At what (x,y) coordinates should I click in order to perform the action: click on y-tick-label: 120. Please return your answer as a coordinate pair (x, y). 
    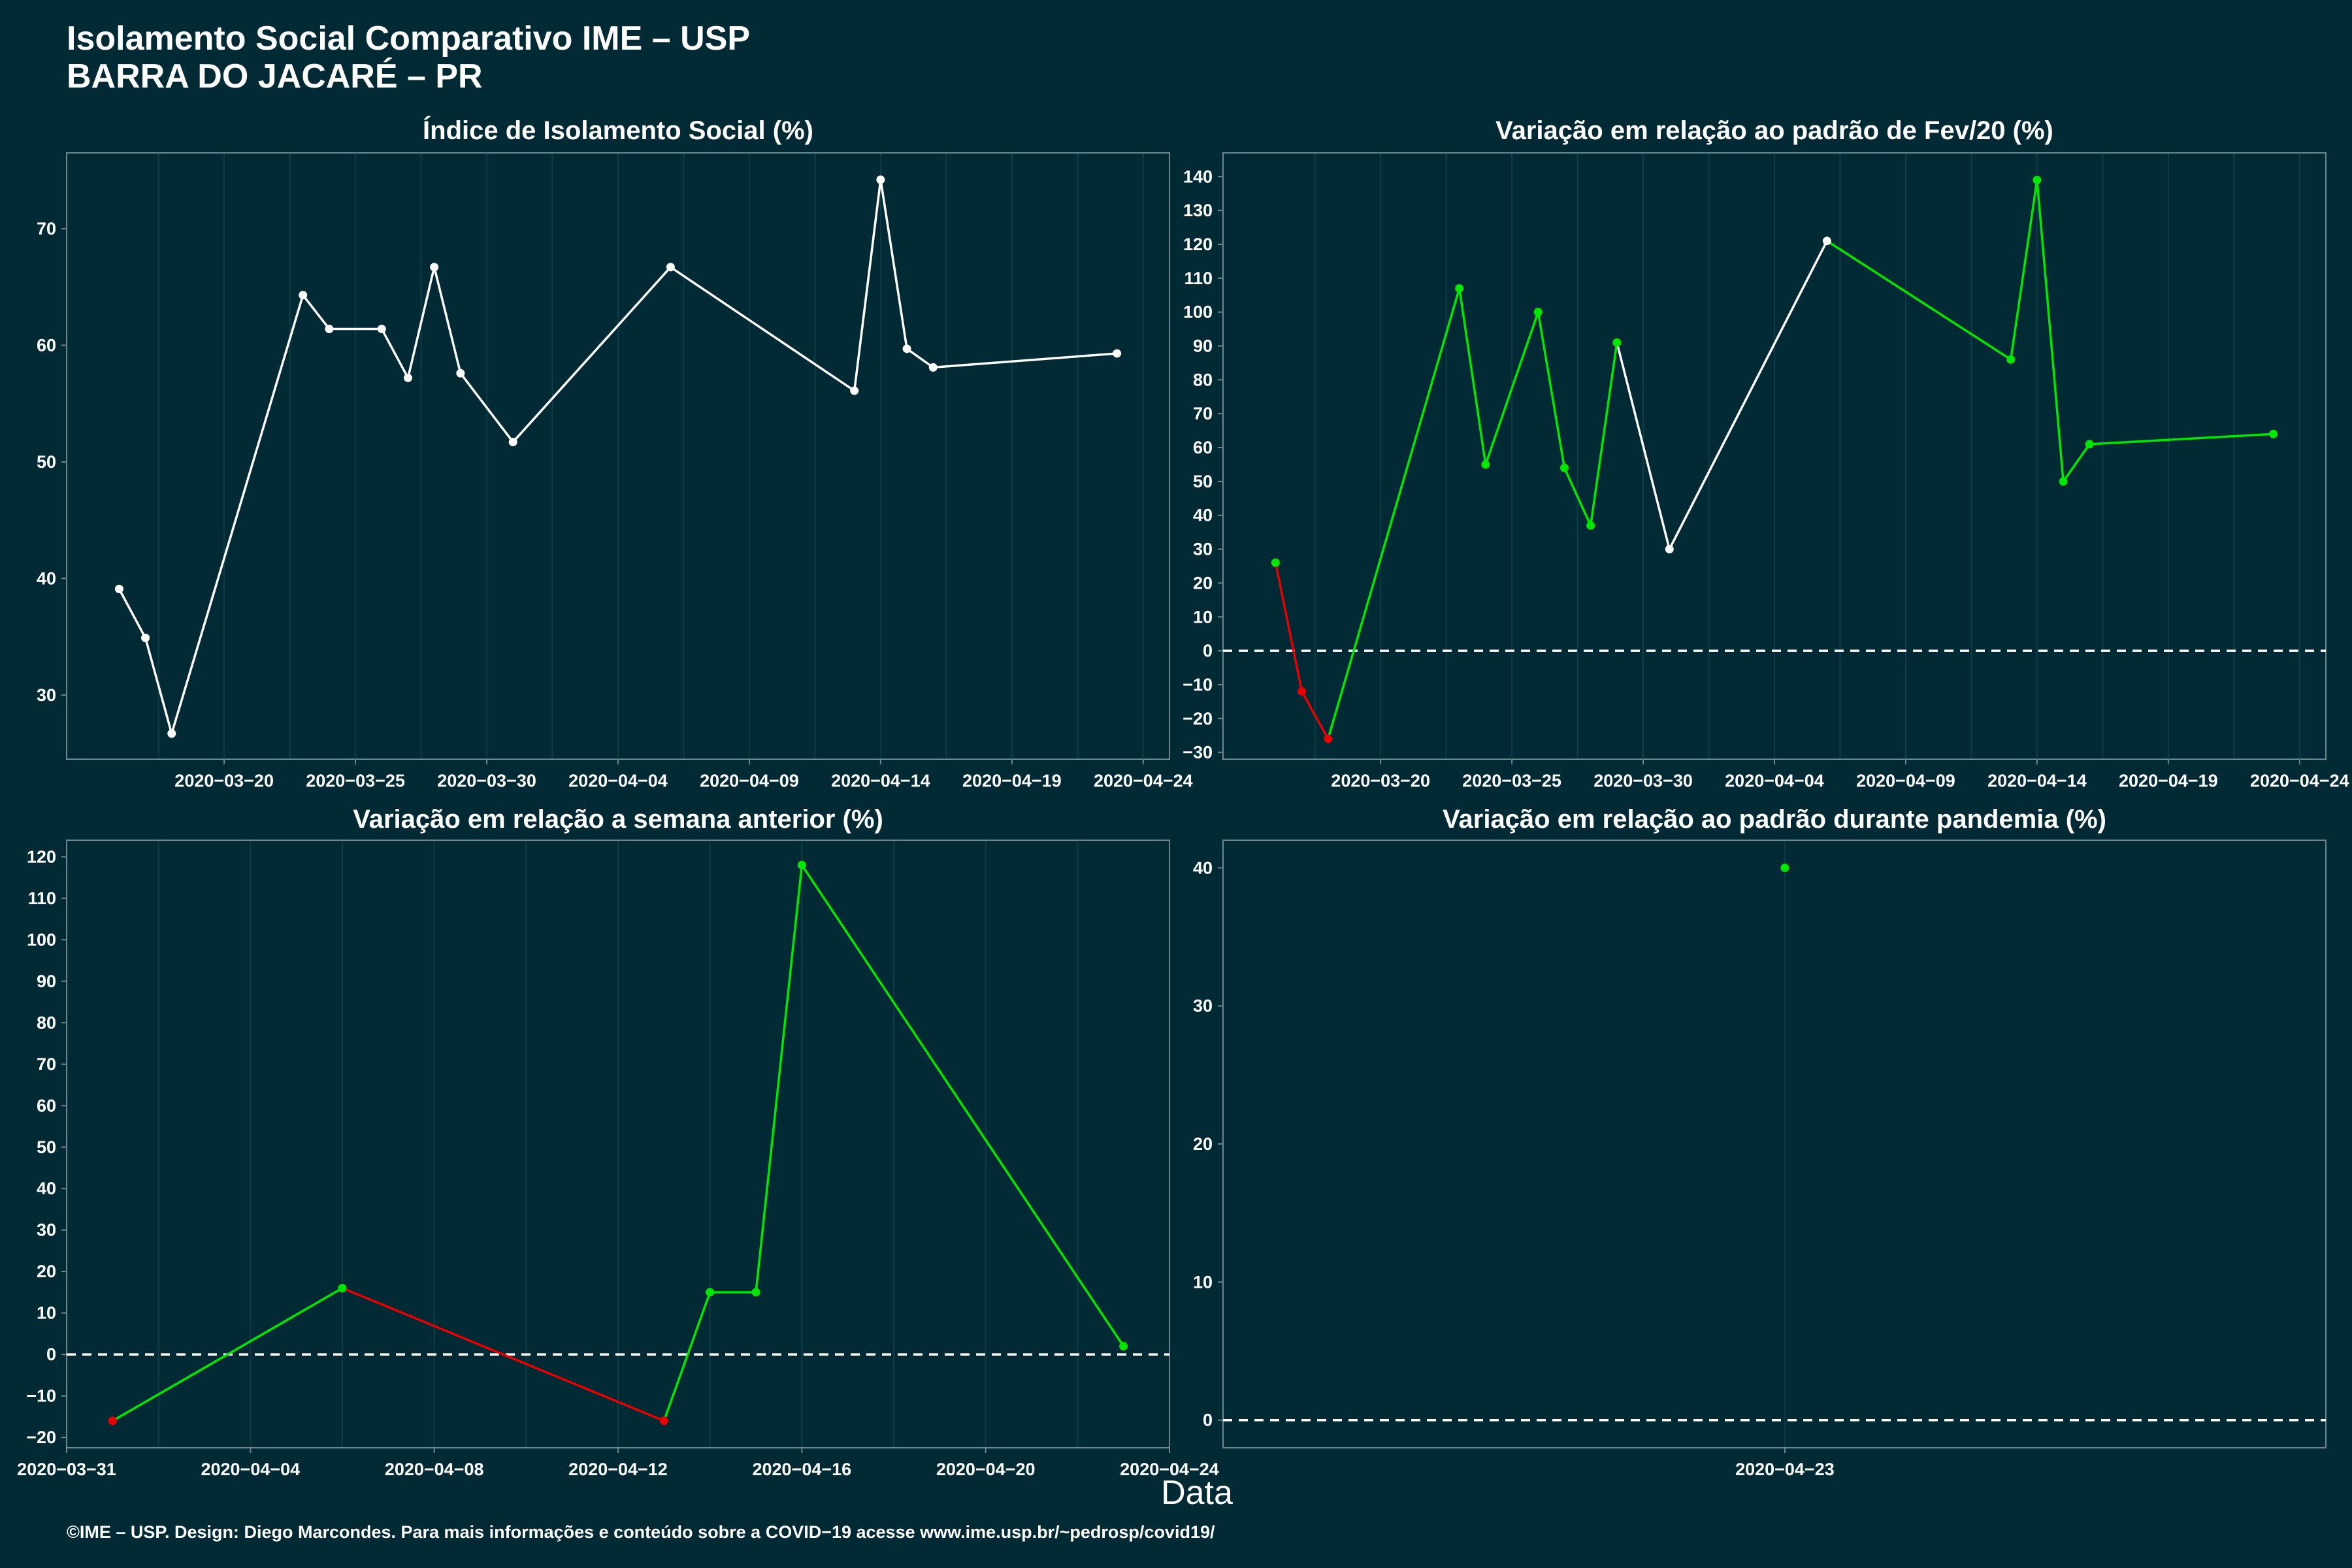
    Looking at the image, I should click on (1198, 244).